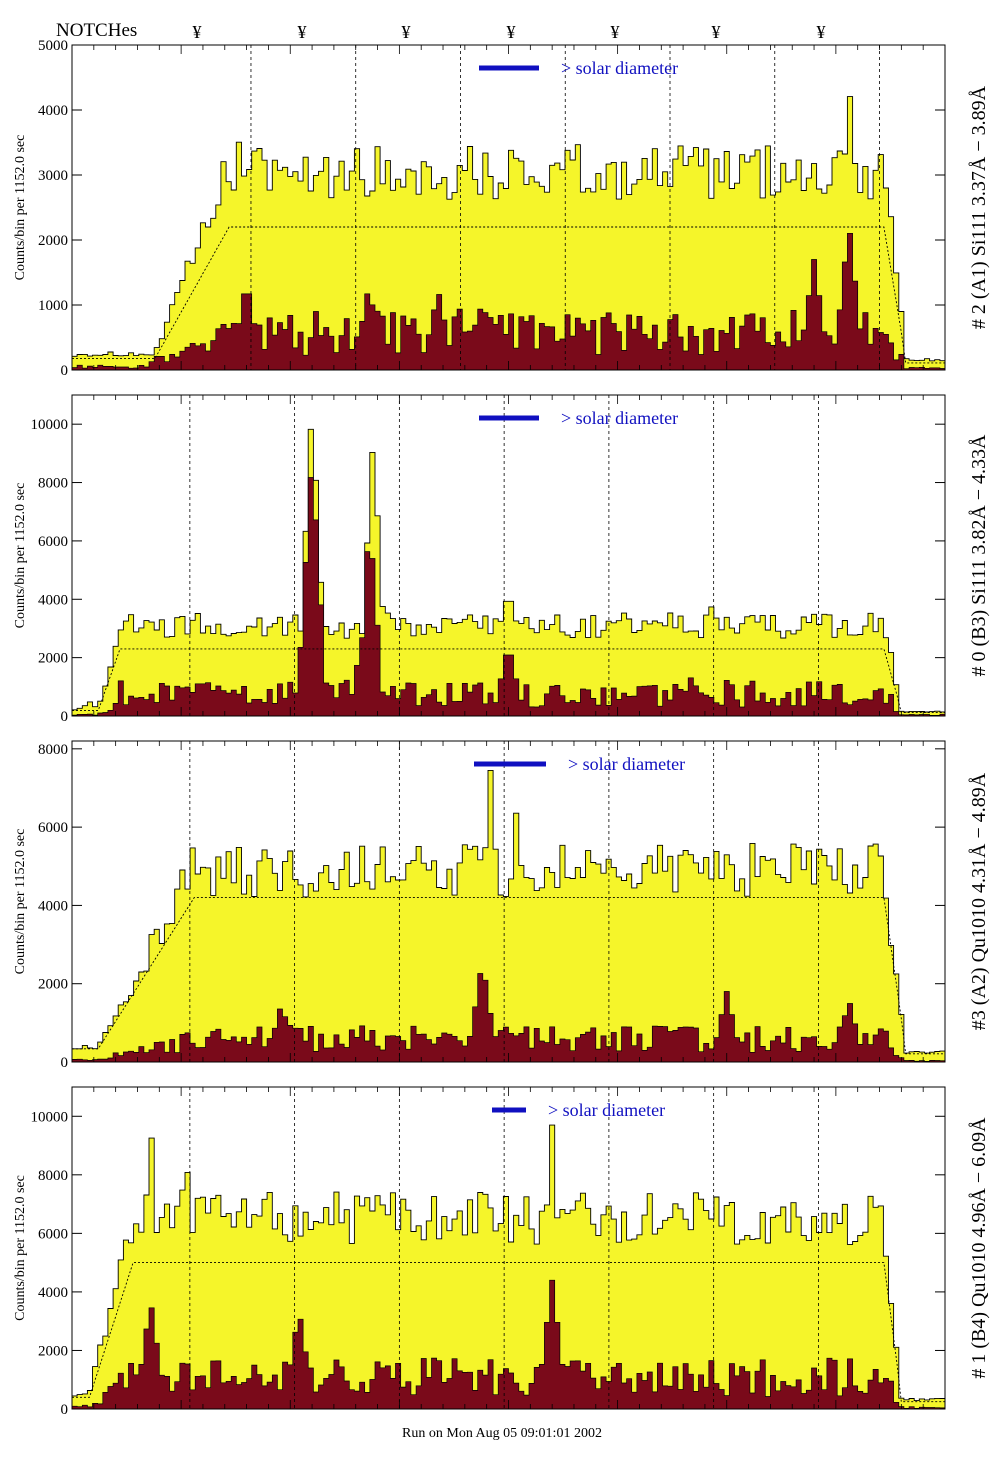 The height and width of the screenshot is (1476, 1004). What do you see at coordinates (53, 306) in the screenshot?
I see `y-tick-label: 1000` at bounding box center [53, 306].